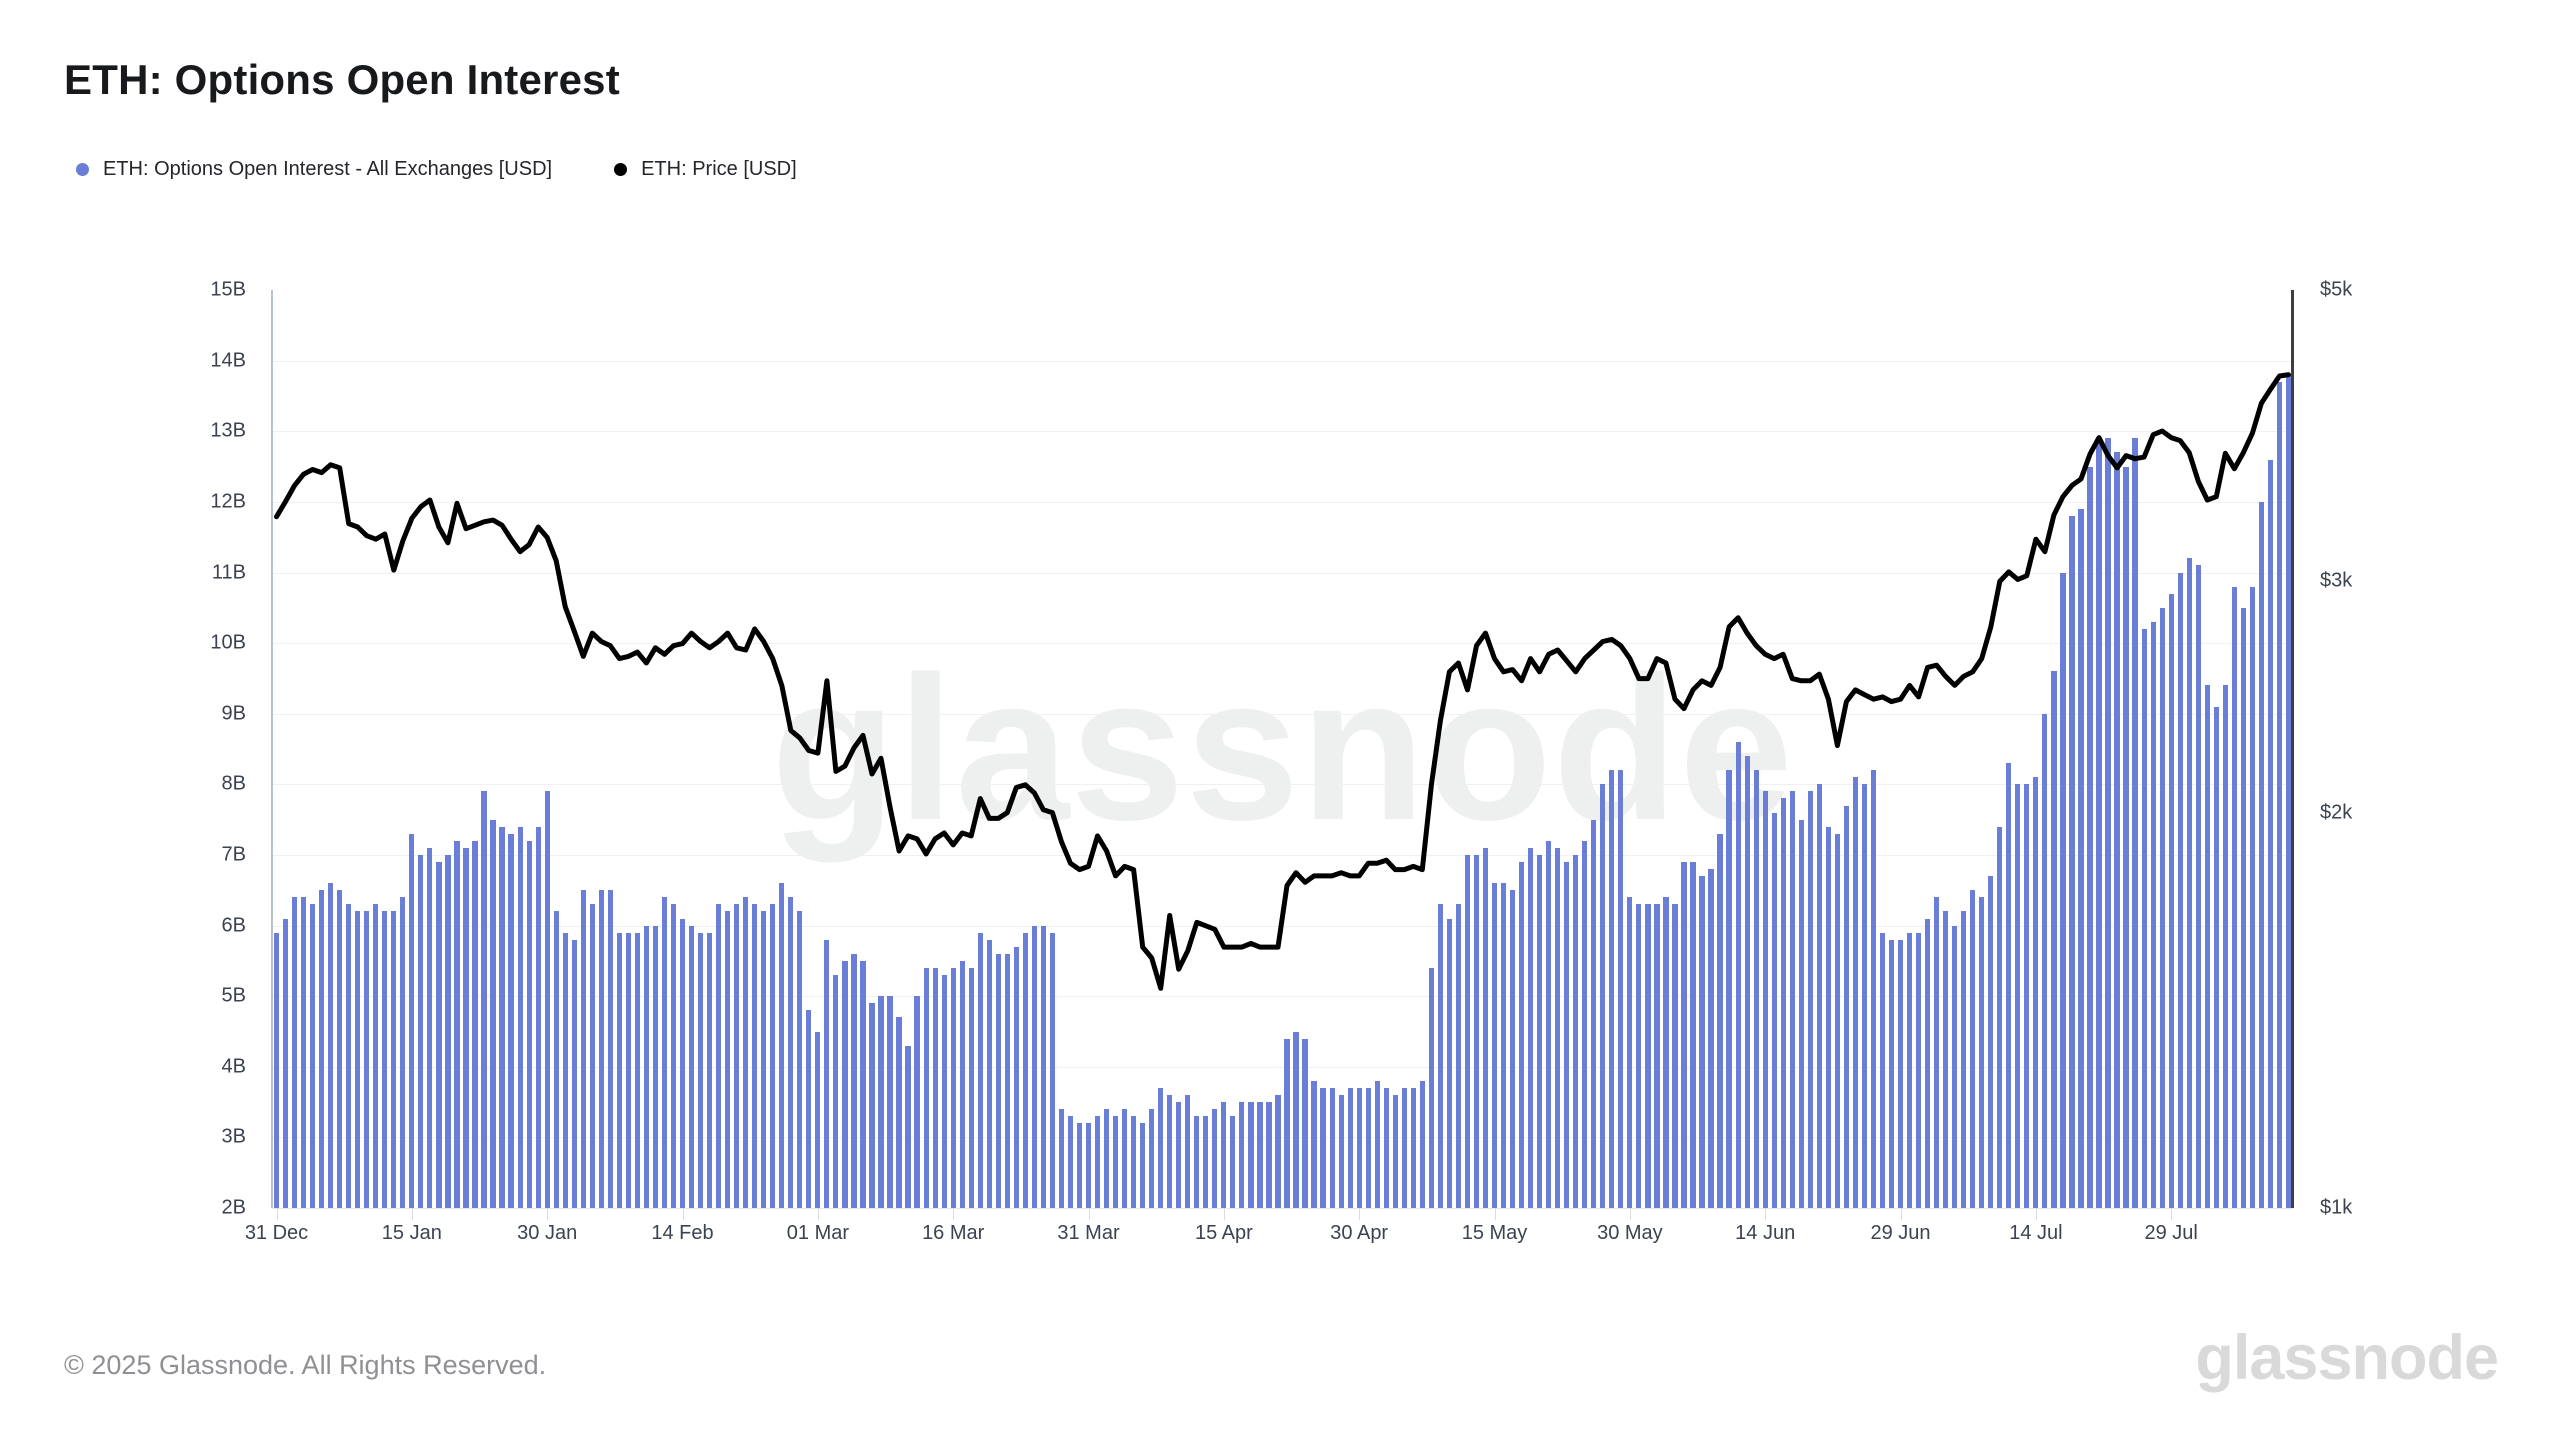 Image resolution: width=2560 pixels, height=1440 pixels. Describe the element at coordinates (953, 1233) in the screenshot. I see `x-axis-label: 16 Mar` at that location.